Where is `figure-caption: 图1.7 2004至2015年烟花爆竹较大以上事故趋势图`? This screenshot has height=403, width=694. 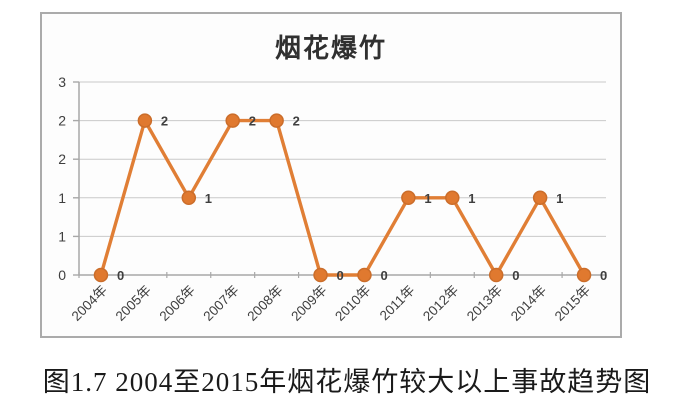
figure-caption: 图1.7 2004至2015年烟花爆竹较大以上事故趋势图 is located at coordinates (347, 382).